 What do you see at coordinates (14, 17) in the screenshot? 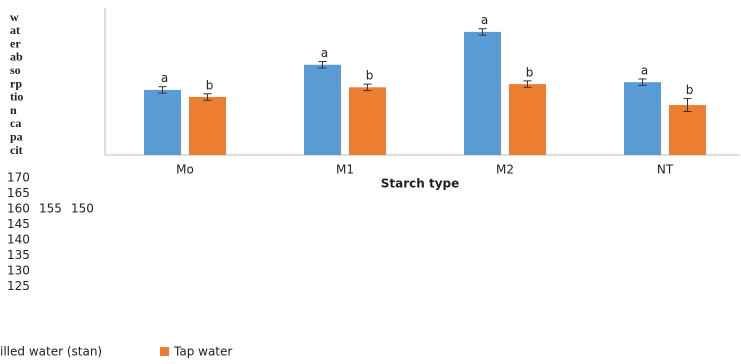
I see `y-axis-title: w` at bounding box center [14, 17].